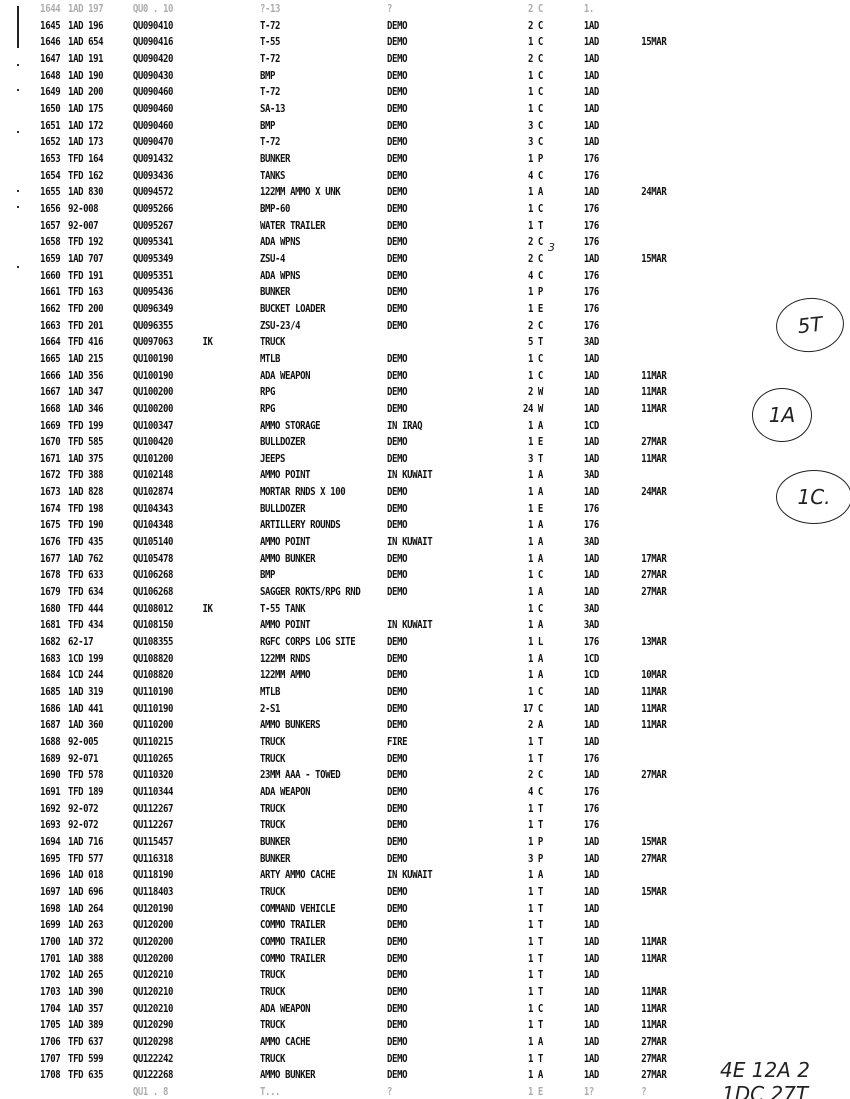  Describe the element at coordinates (540, 642) in the screenshot. I see `category-code: L` at that location.